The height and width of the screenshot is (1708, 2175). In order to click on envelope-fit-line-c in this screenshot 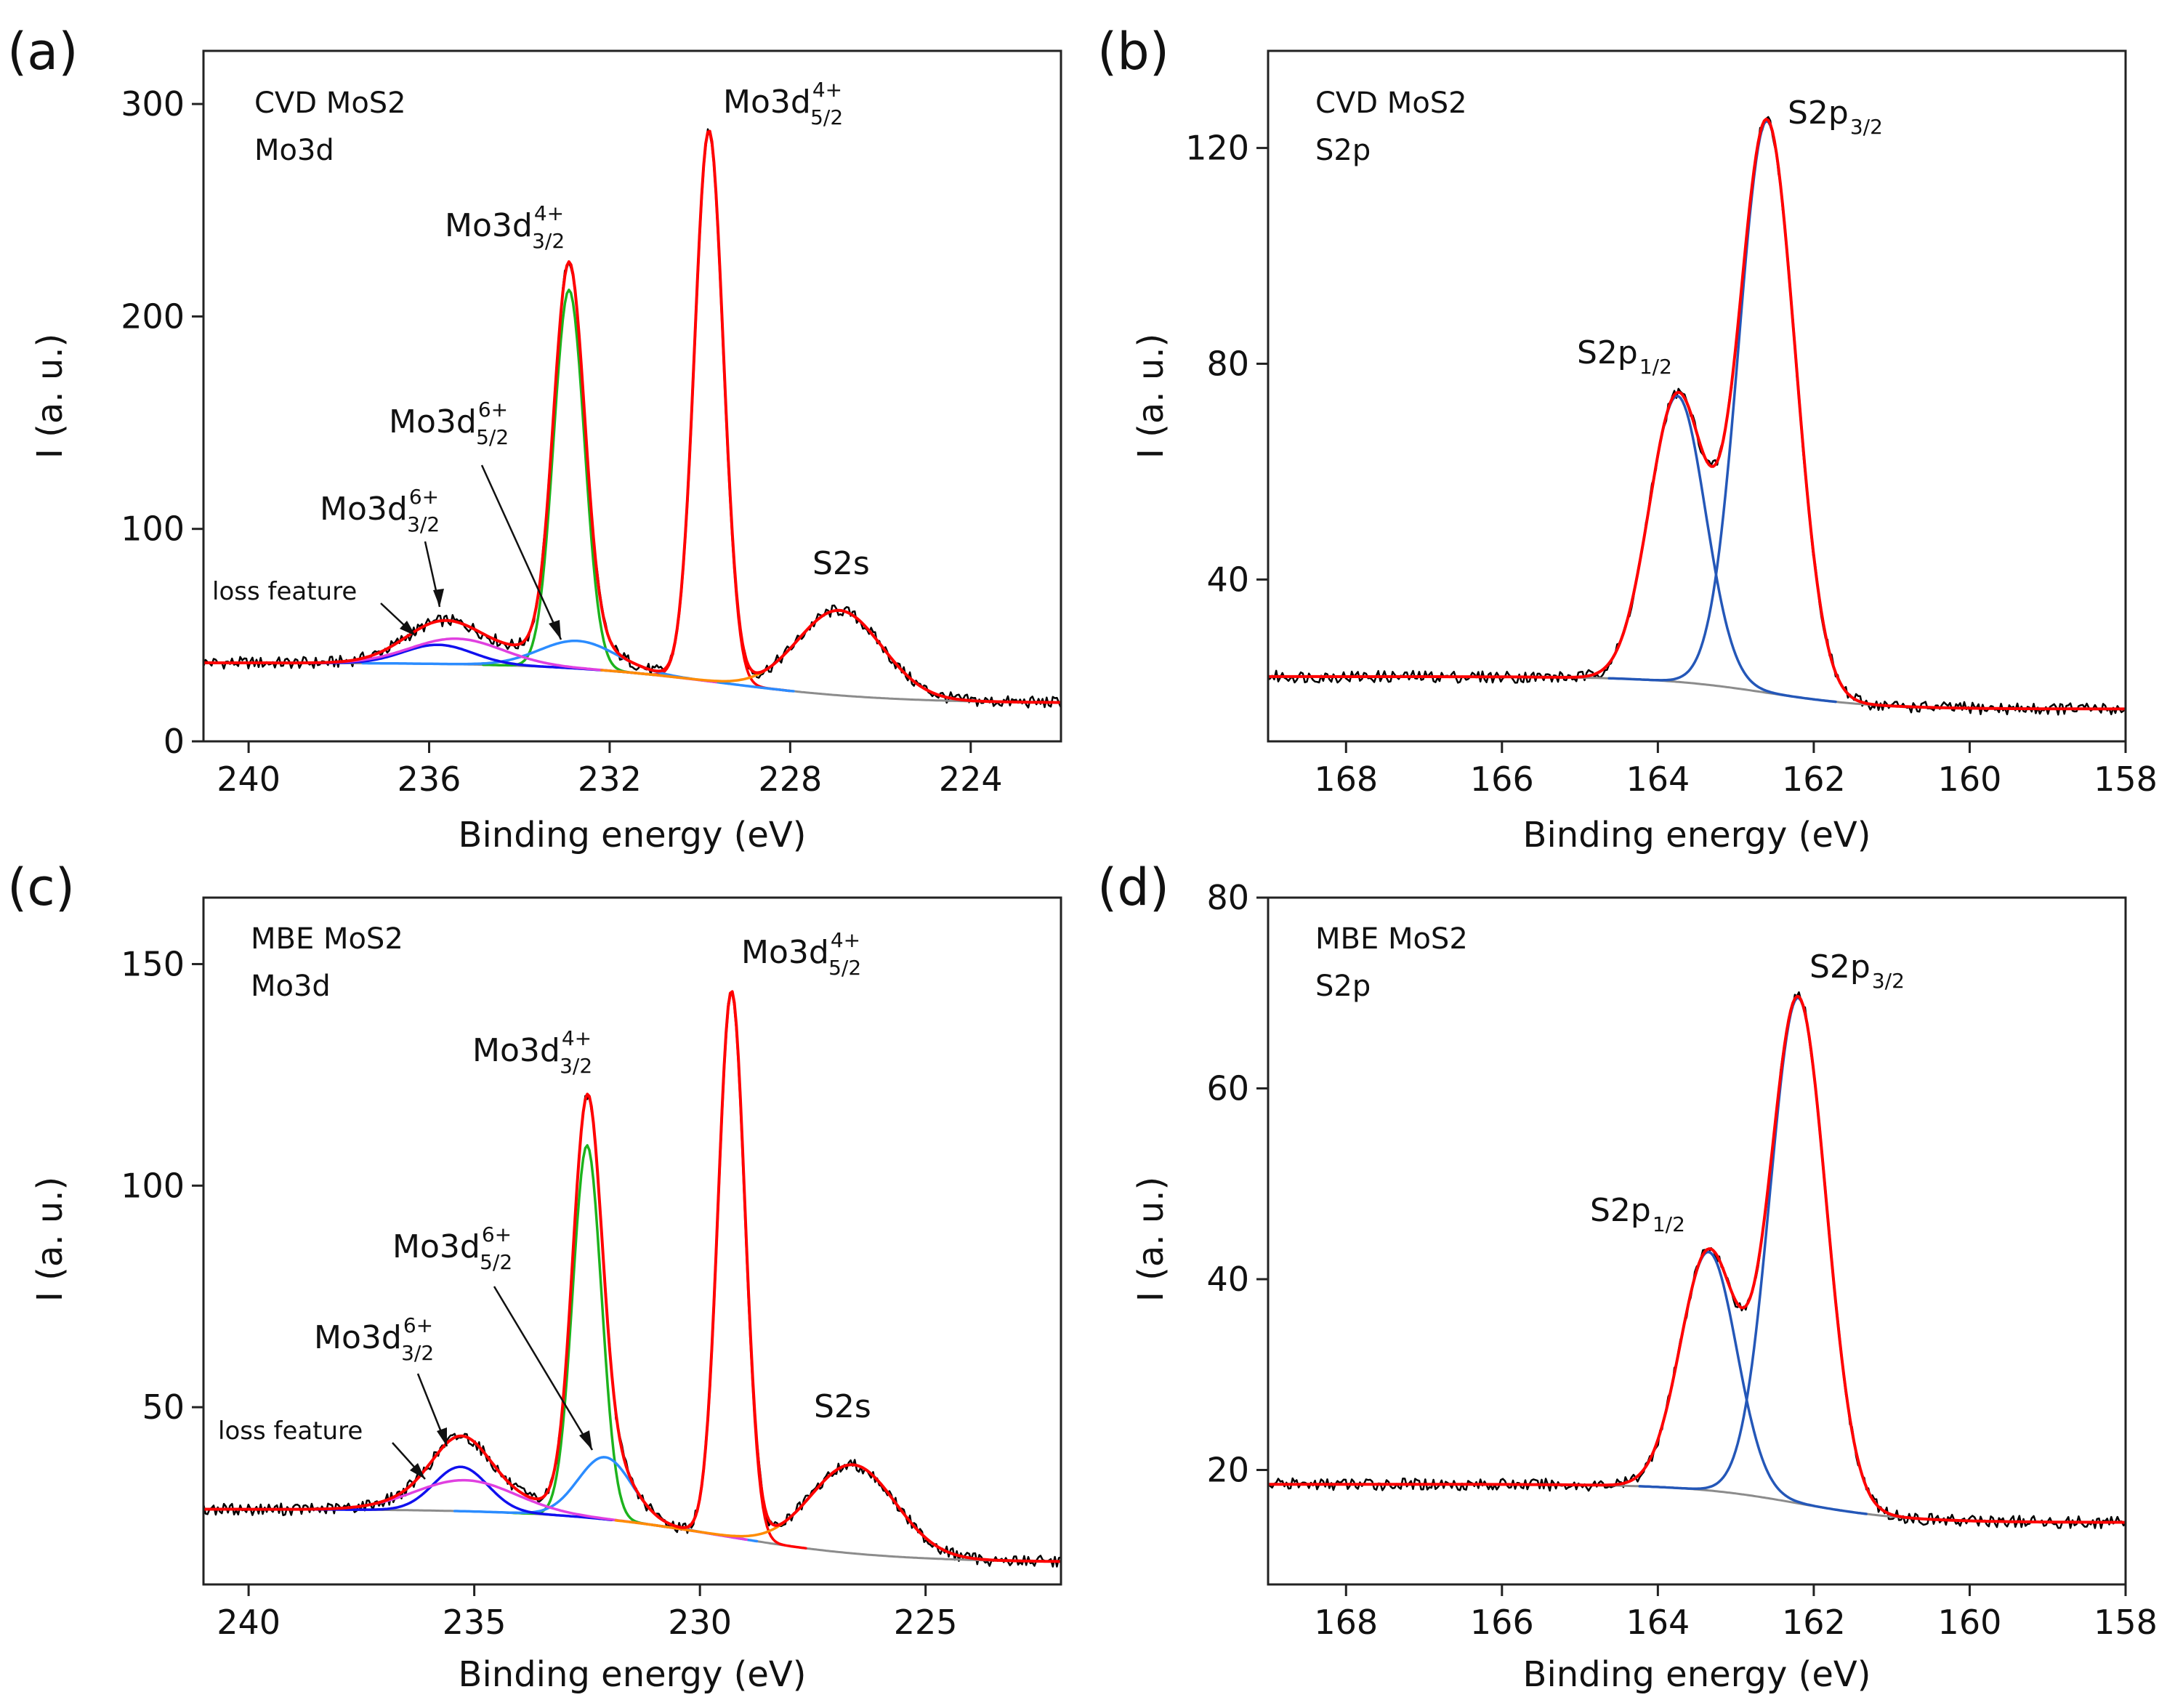, I will do `click(632, 1276)`.